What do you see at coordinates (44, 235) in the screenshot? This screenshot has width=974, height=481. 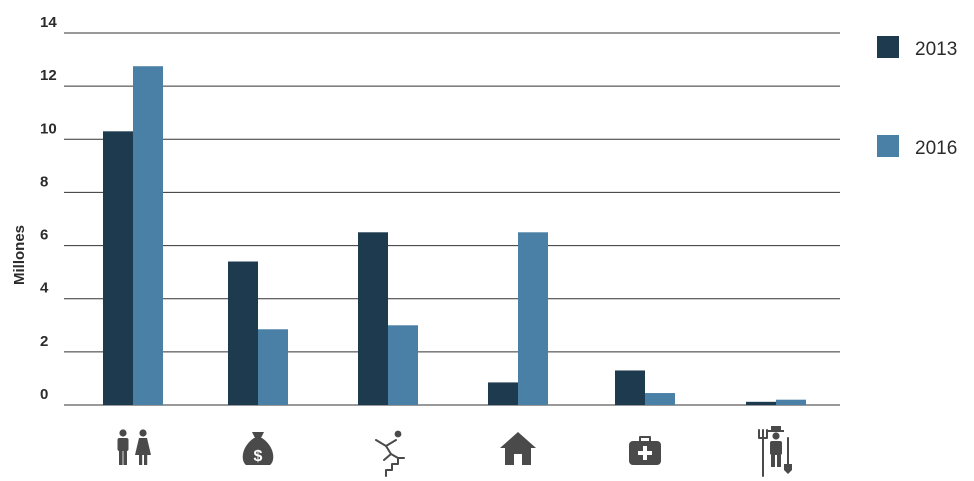 I see `y-tick-6: 6` at bounding box center [44, 235].